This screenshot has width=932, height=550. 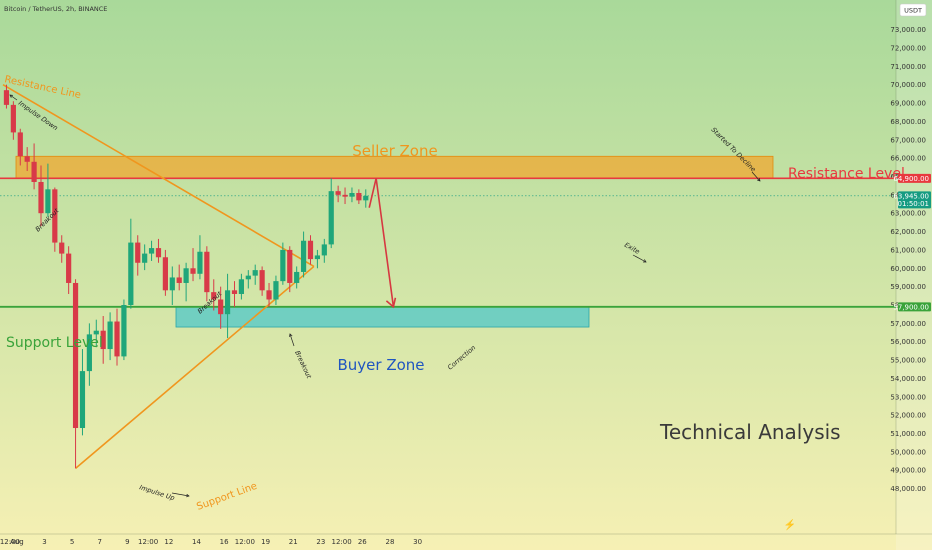 I want to click on time-tick-label: 16, so click(x=224, y=542).